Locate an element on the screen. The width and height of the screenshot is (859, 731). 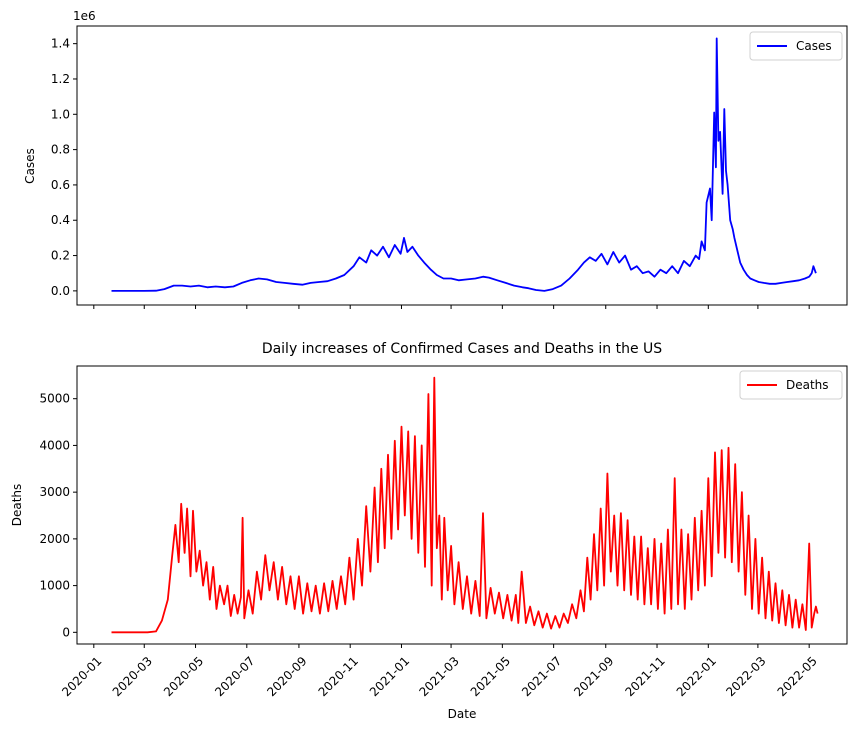
cases-offset-text: 1e6 is located at coordinates (84, 16).